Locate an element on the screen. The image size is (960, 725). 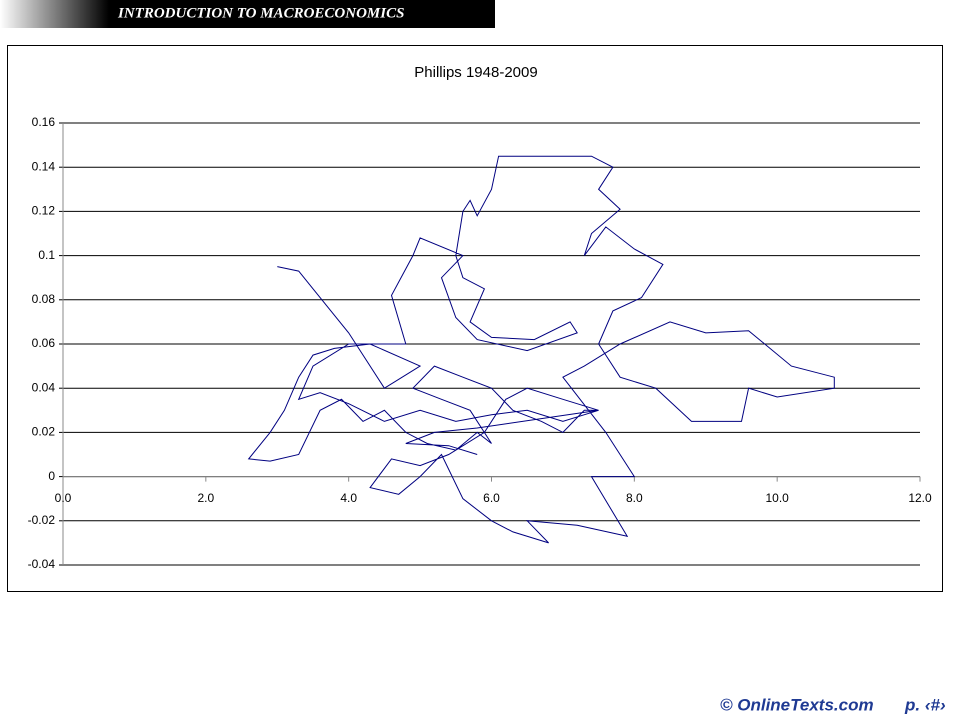
y-tick-label: -0.02 is located at coordinates (42, 520).